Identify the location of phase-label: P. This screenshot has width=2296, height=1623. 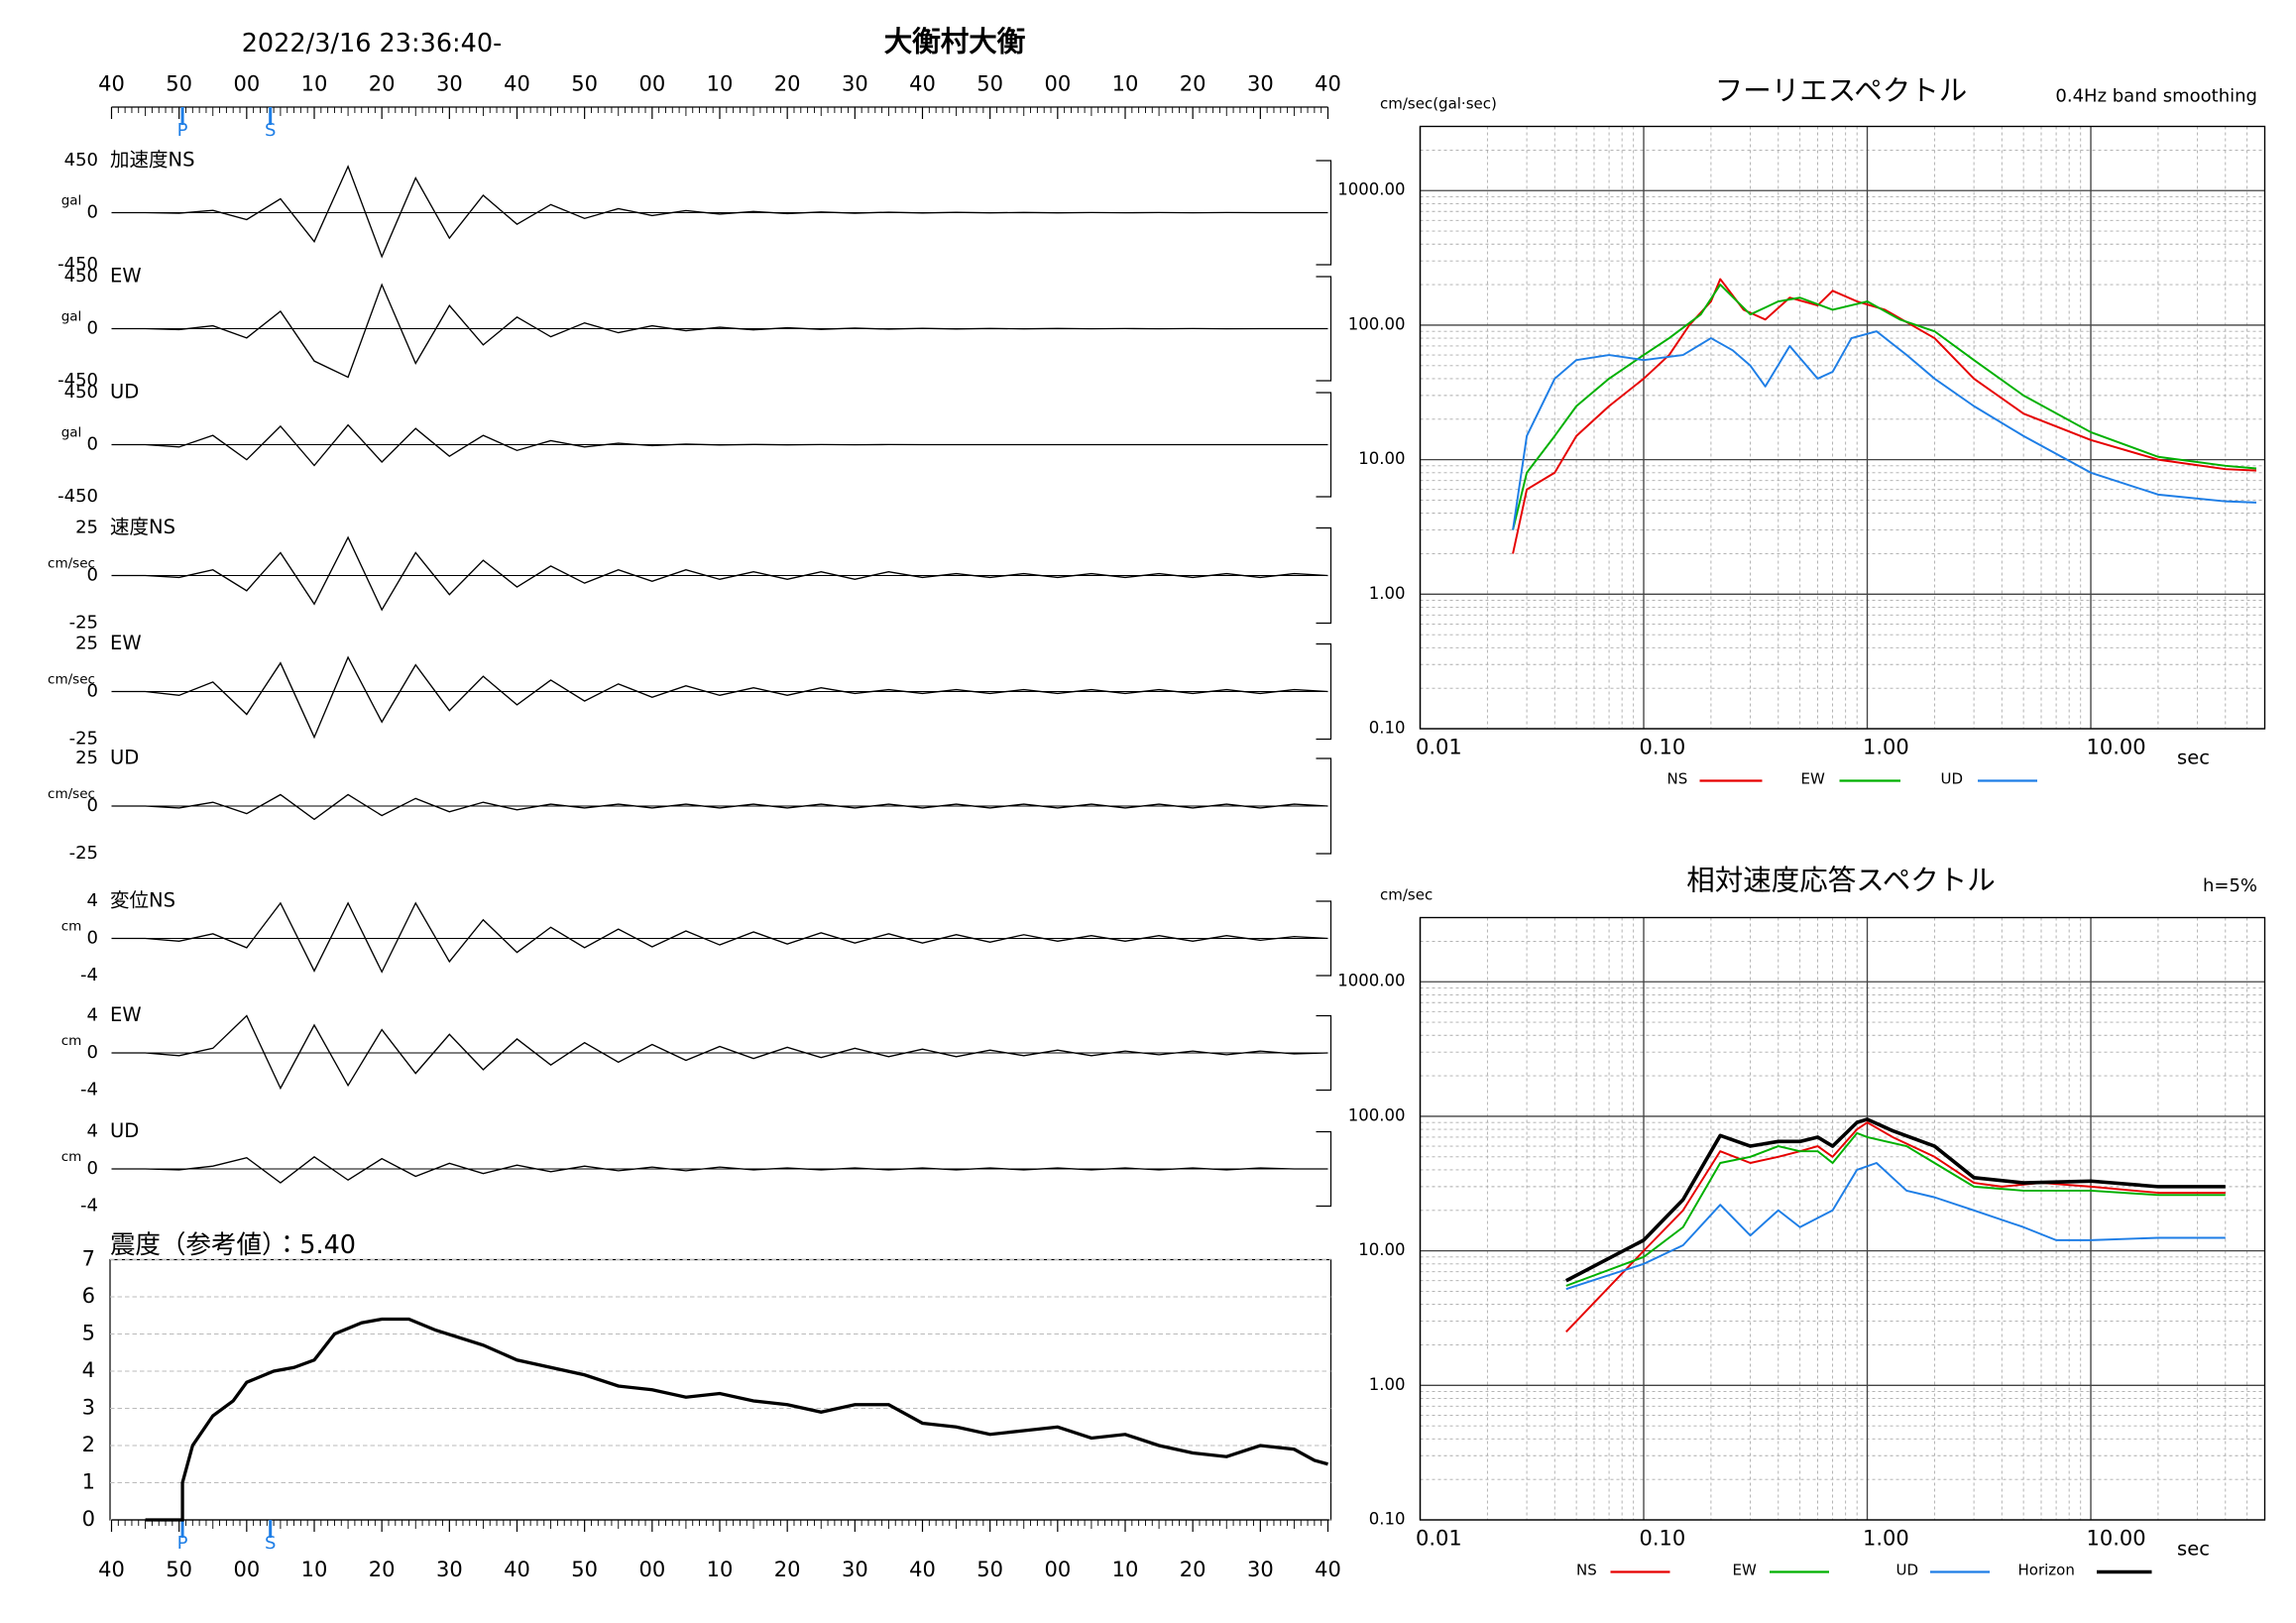
(182, 1543).